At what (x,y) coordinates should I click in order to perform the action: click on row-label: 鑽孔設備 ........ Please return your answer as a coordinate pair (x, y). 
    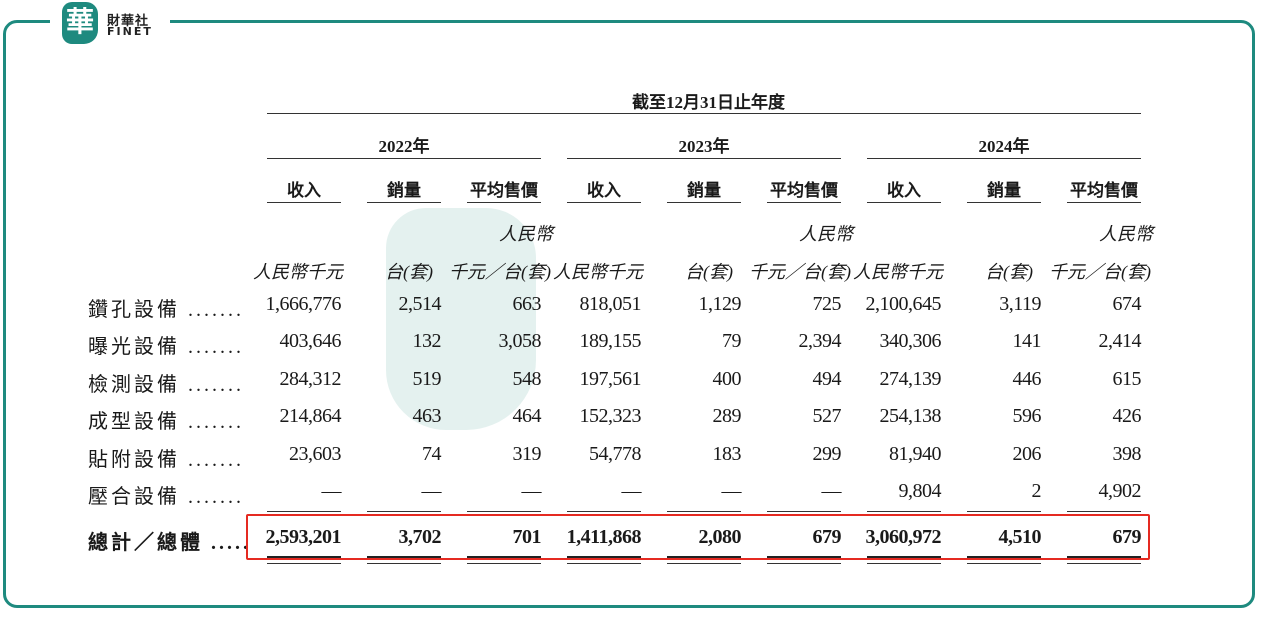
    Looking at the image, I should click on (166, 310).